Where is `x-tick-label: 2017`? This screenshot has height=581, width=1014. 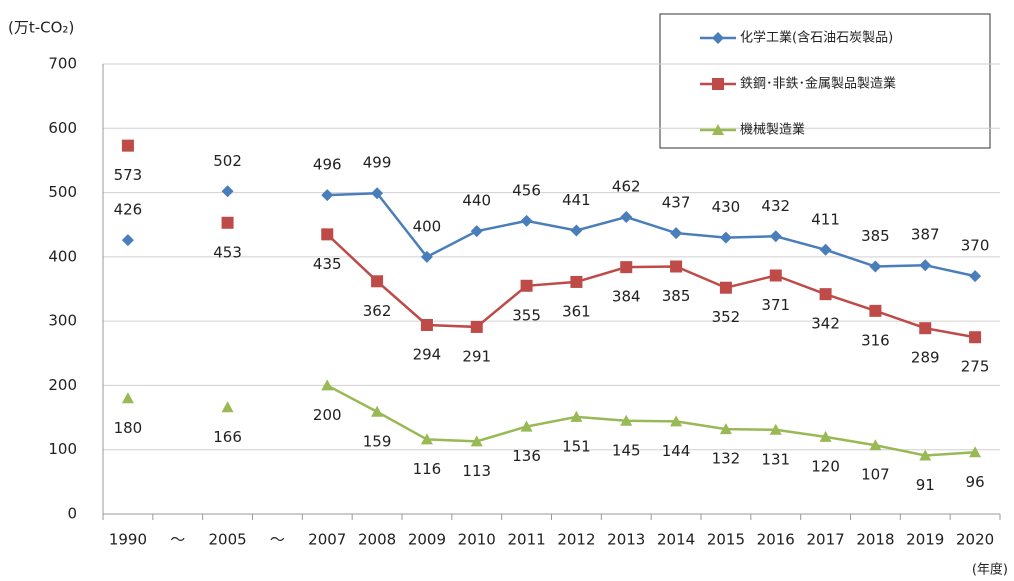 x-tick-label: 2017 is located at coordinates (825, 540).